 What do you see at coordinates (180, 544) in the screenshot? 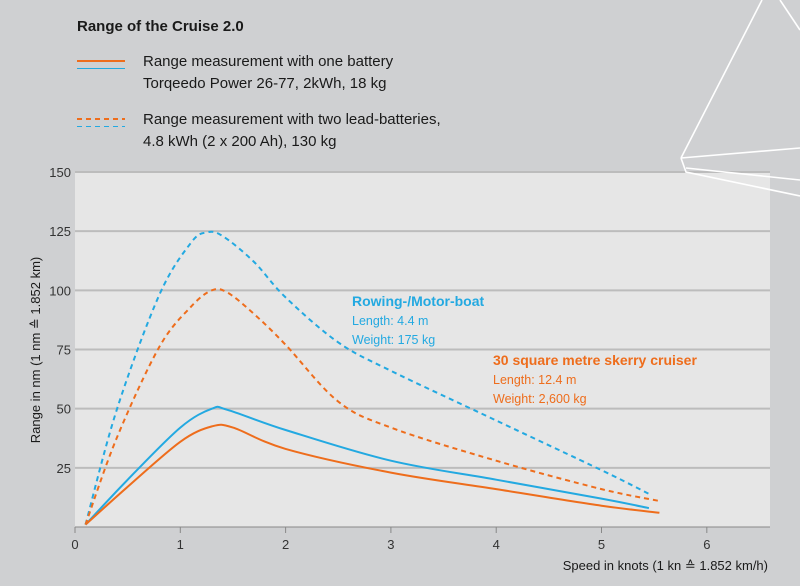
I see `x-tick-label-1: 1` at bounding box center [180, 544].